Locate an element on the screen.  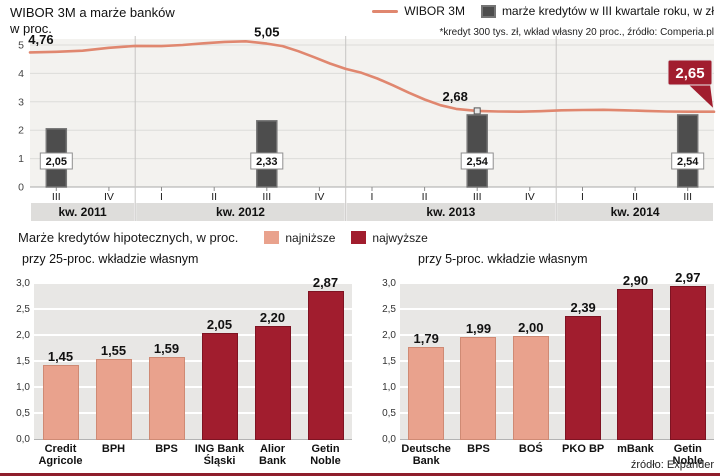
margin-value: 2,54 is located at coordinates (477, 162).